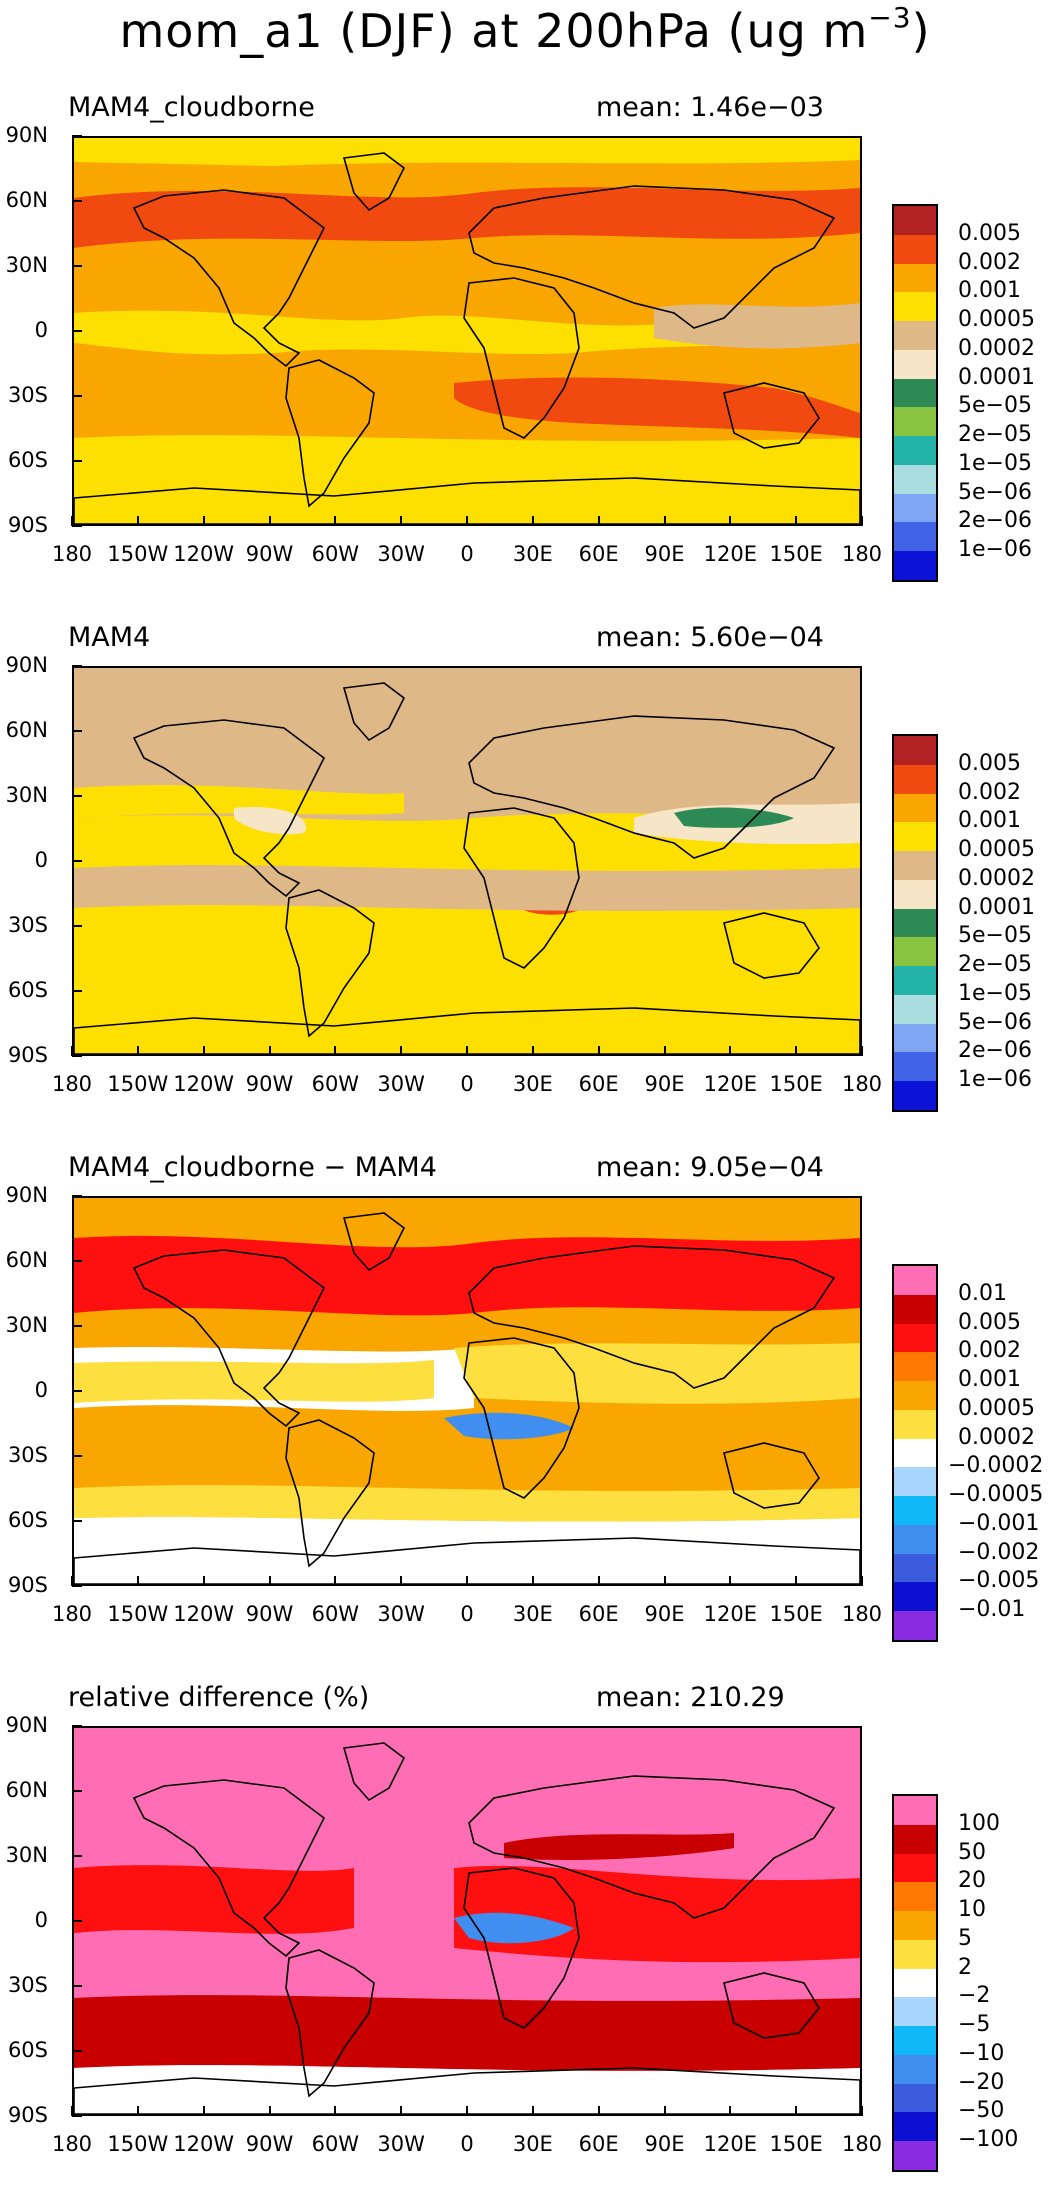 The height and width of the screenshot is (2206, 1050). Describe the element at coordinates (494, 31) in the screenshot. I see `figure-title-text: mom_a1 (DJF) at 200hPa (ug m` at that location.